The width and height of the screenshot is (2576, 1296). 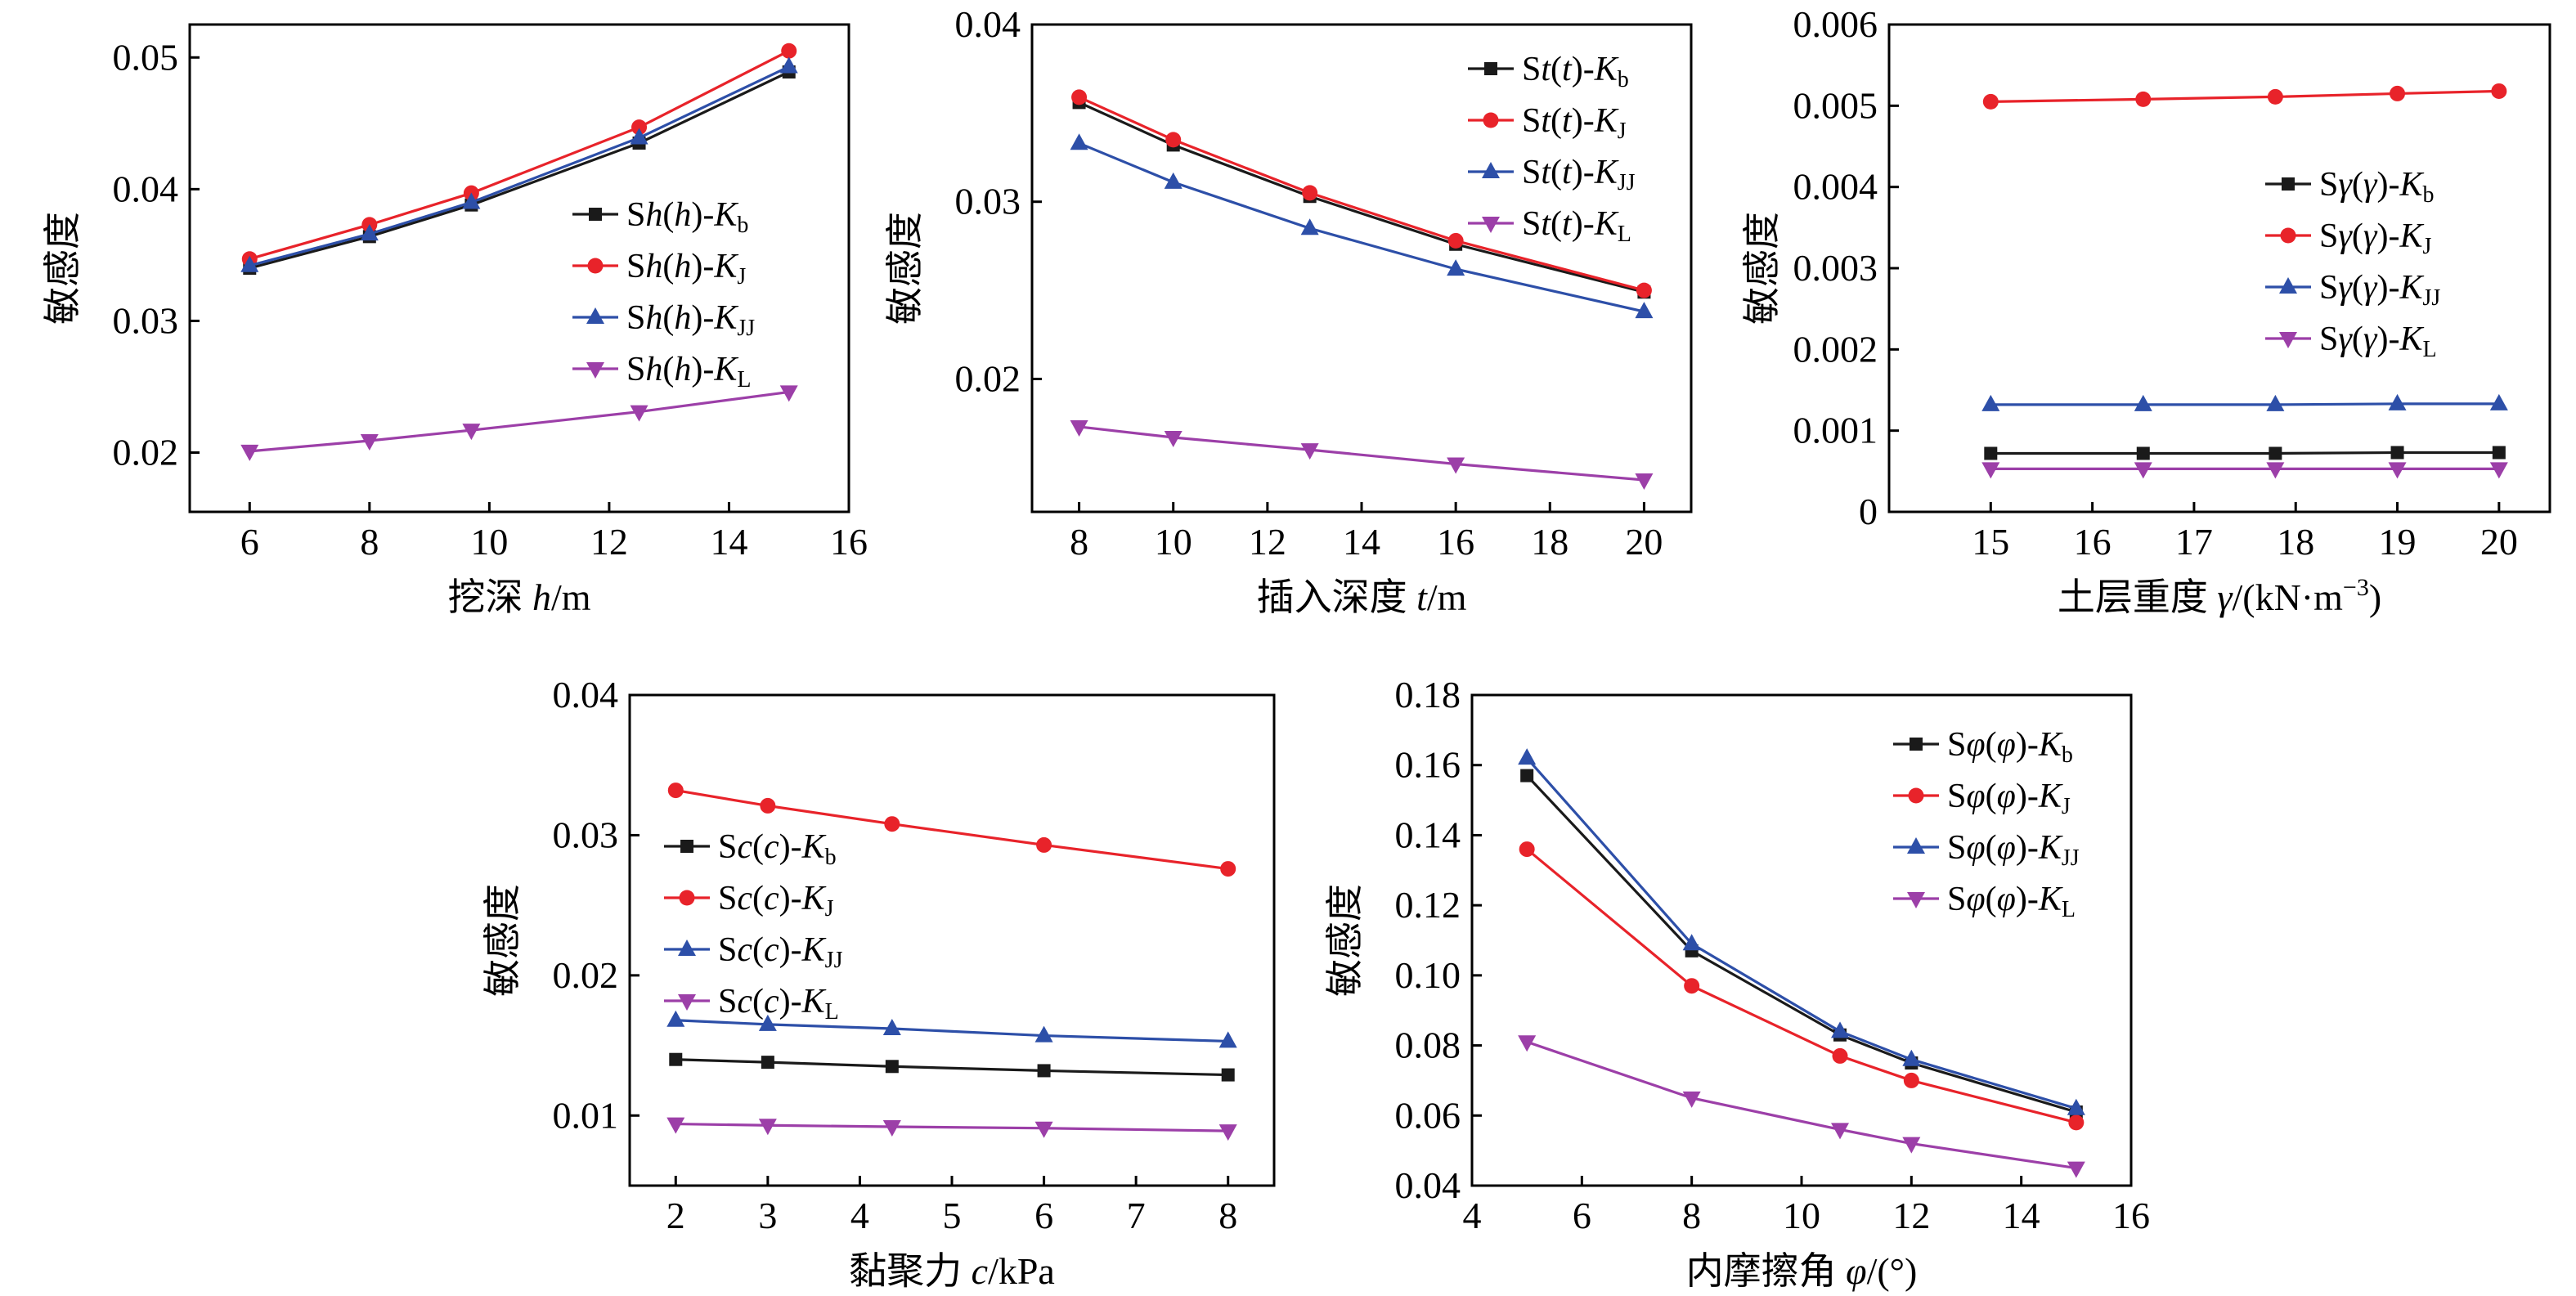 What do you see at coordinates (1428, 905) in the screenshot?
I see `y-tick-label: 0.12` at bounding box center [1428, 905].